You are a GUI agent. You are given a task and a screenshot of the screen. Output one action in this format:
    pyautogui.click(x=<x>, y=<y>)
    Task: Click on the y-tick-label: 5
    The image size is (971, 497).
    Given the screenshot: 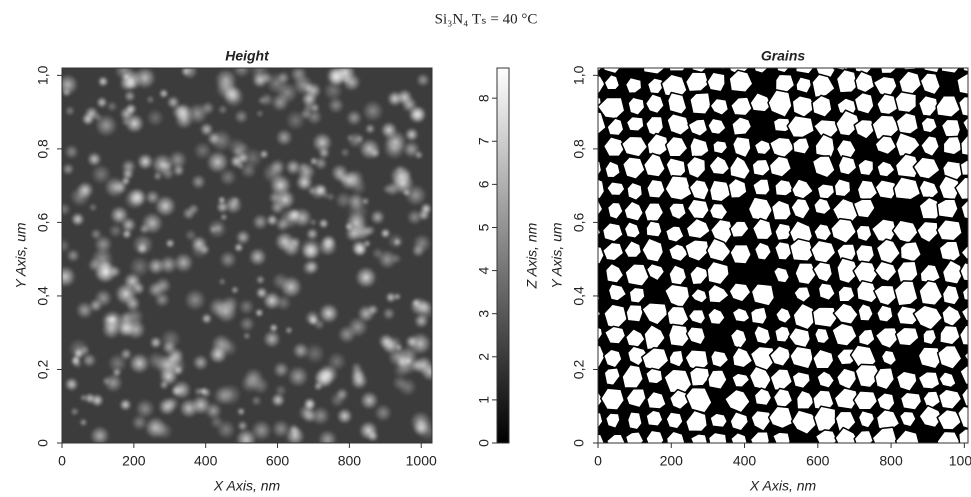 What is the action you would take?
    pyautogui.click(x=484, y=227)
    